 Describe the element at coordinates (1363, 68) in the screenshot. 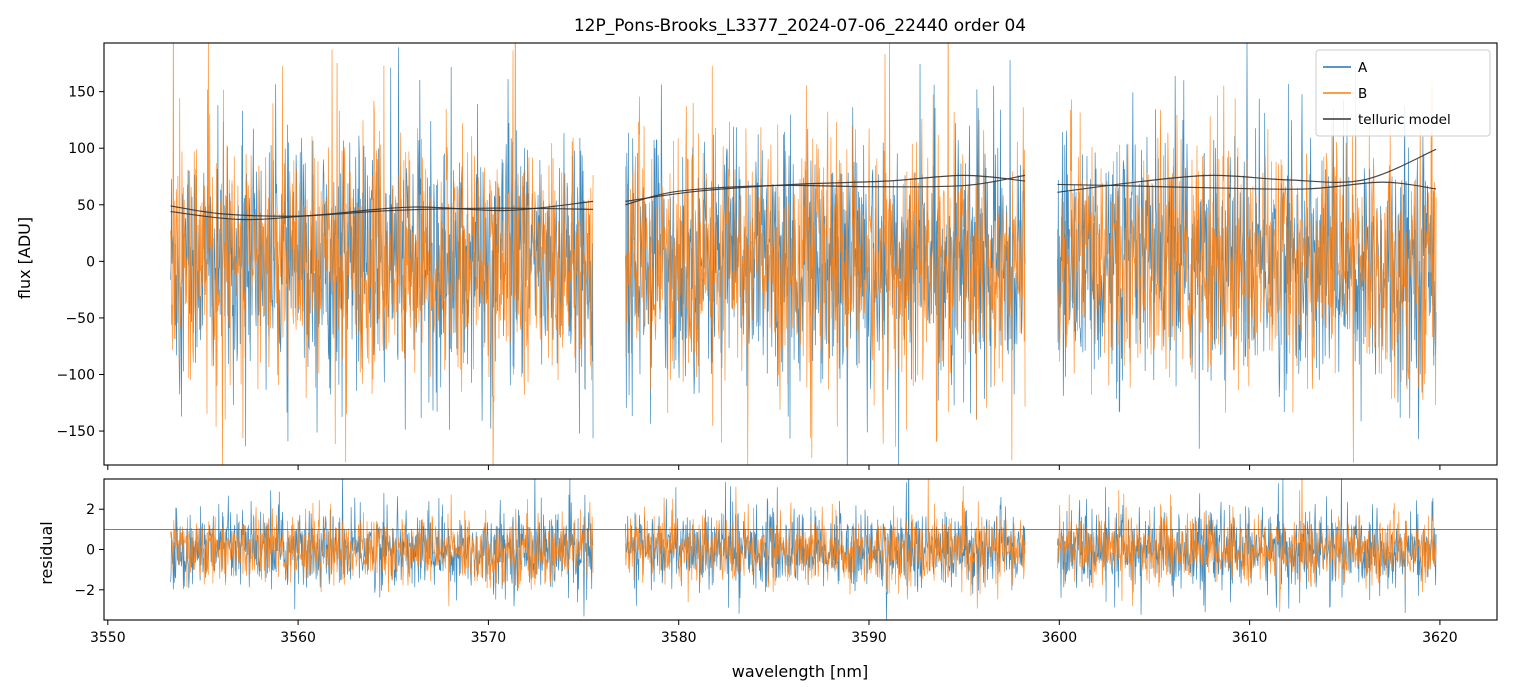

I see `legend-entry: A` at that location.